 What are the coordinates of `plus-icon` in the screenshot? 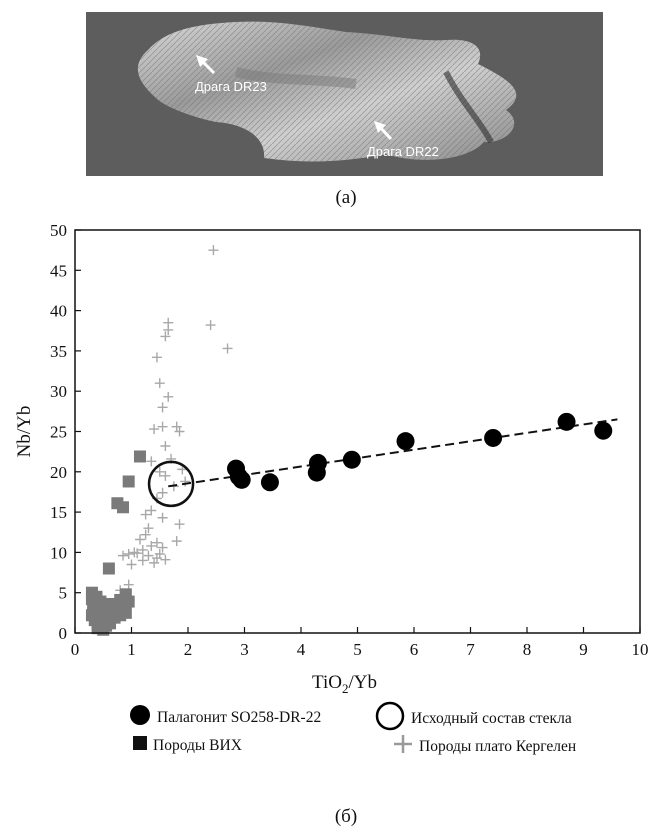 It's located at (403, 746).